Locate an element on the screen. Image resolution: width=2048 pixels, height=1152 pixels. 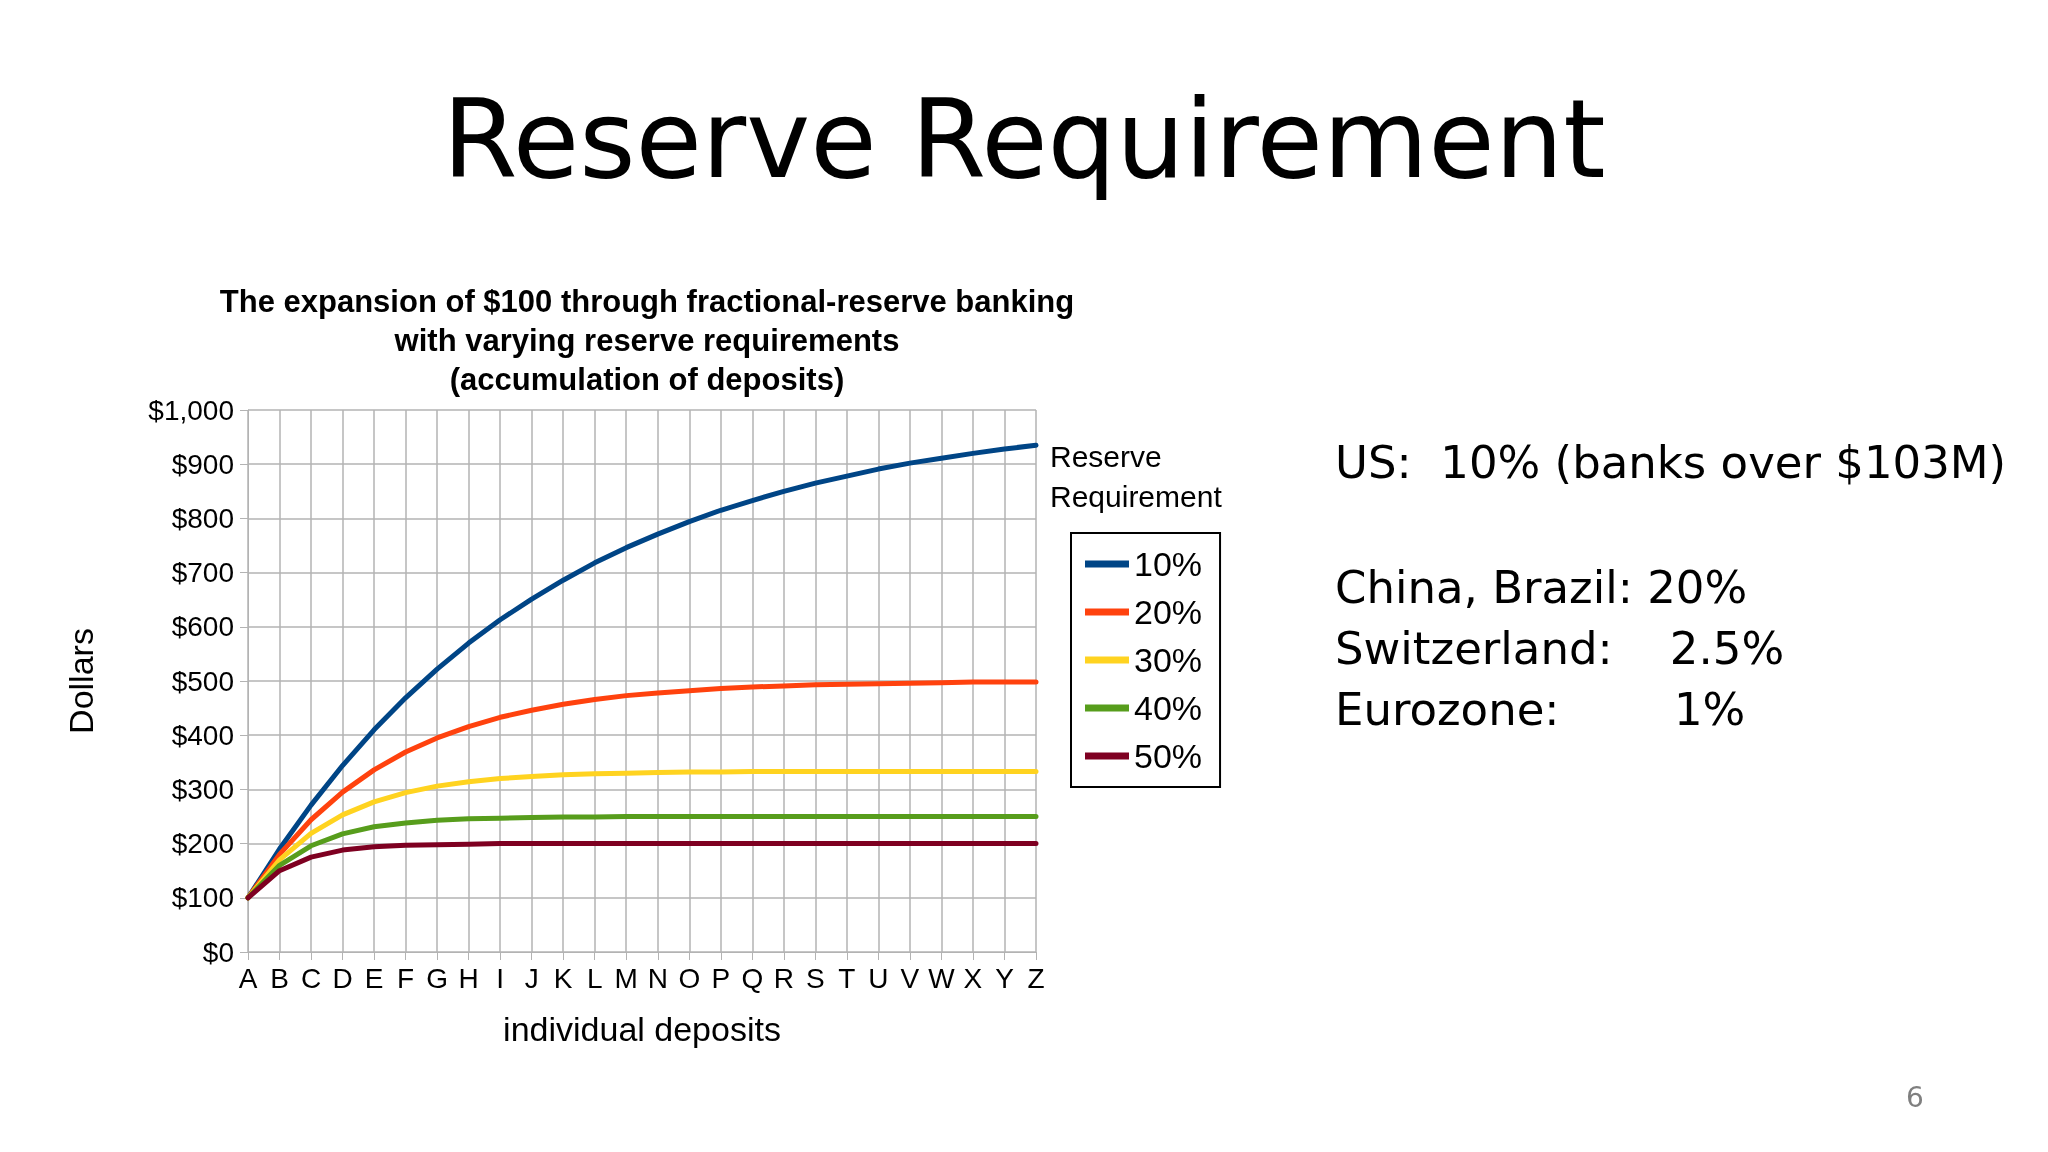
y-tick-label: $0 is located at coordinates (218, 952).